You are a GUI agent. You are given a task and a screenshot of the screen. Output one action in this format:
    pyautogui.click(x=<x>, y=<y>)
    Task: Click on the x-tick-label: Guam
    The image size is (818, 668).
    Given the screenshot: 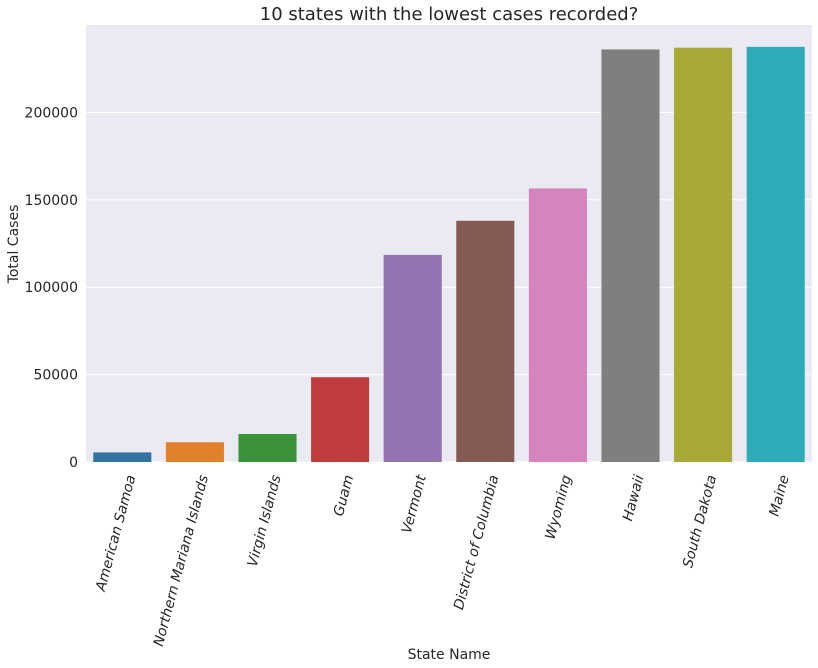 What is the action you would take?
    pyautogui.click(x=344, y=495)
    